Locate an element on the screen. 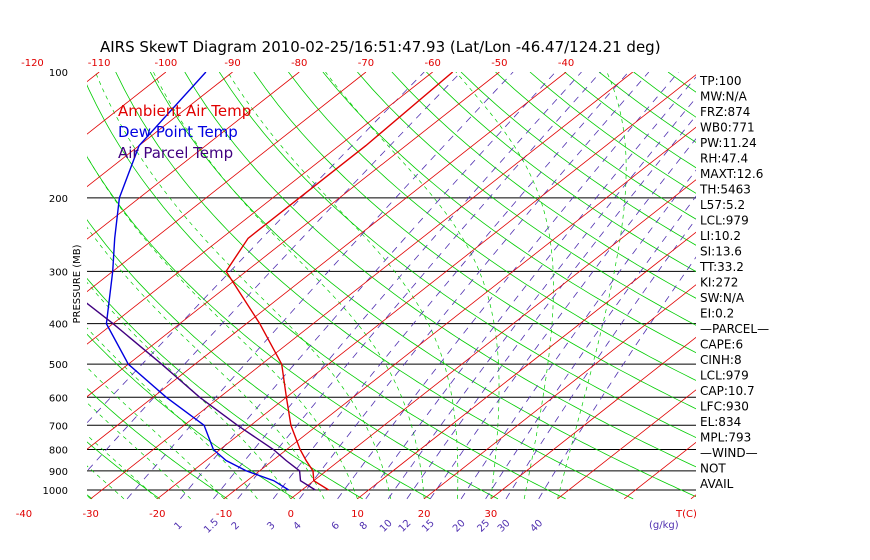 This screenshot has width=870, height=560. bottom-temp-tick-label: -10 is located at coordinates (224, 514).